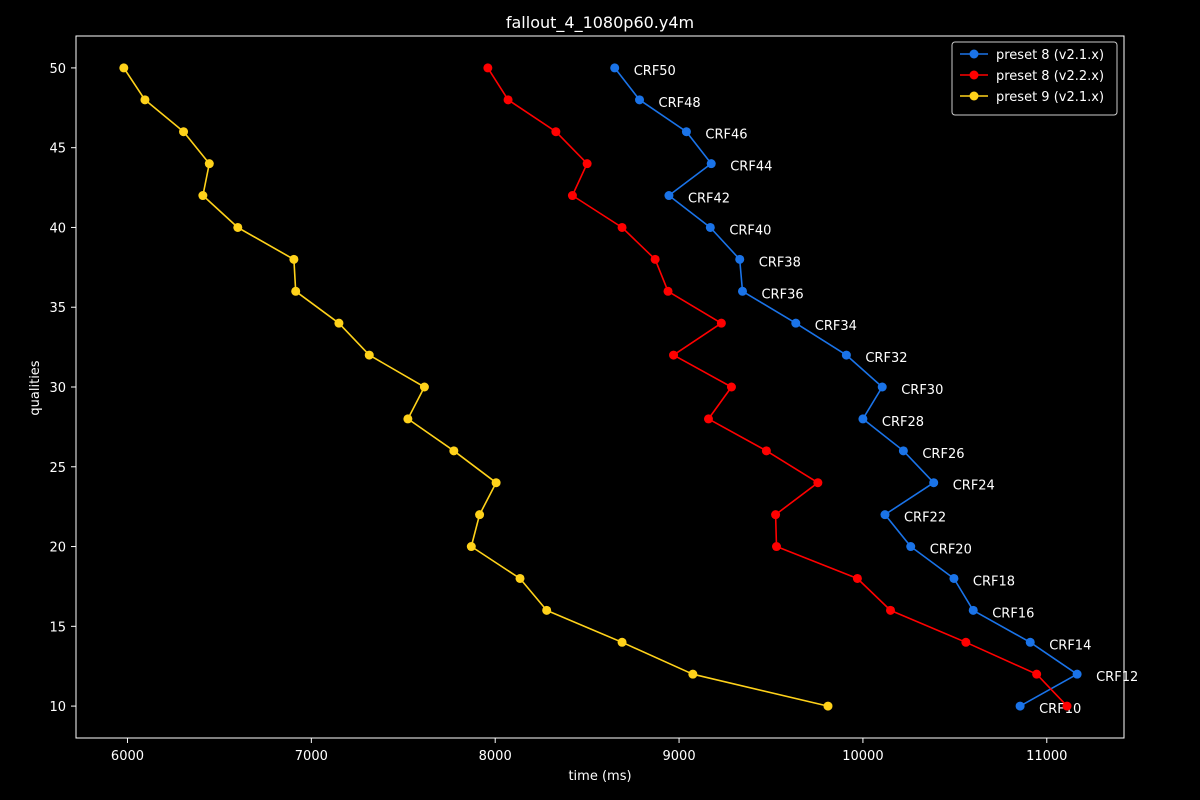 The width and height of the screenshot is (1200, 800). I want to click on legend-label: preset 8 (v2.1.x), so click(1050, 55).